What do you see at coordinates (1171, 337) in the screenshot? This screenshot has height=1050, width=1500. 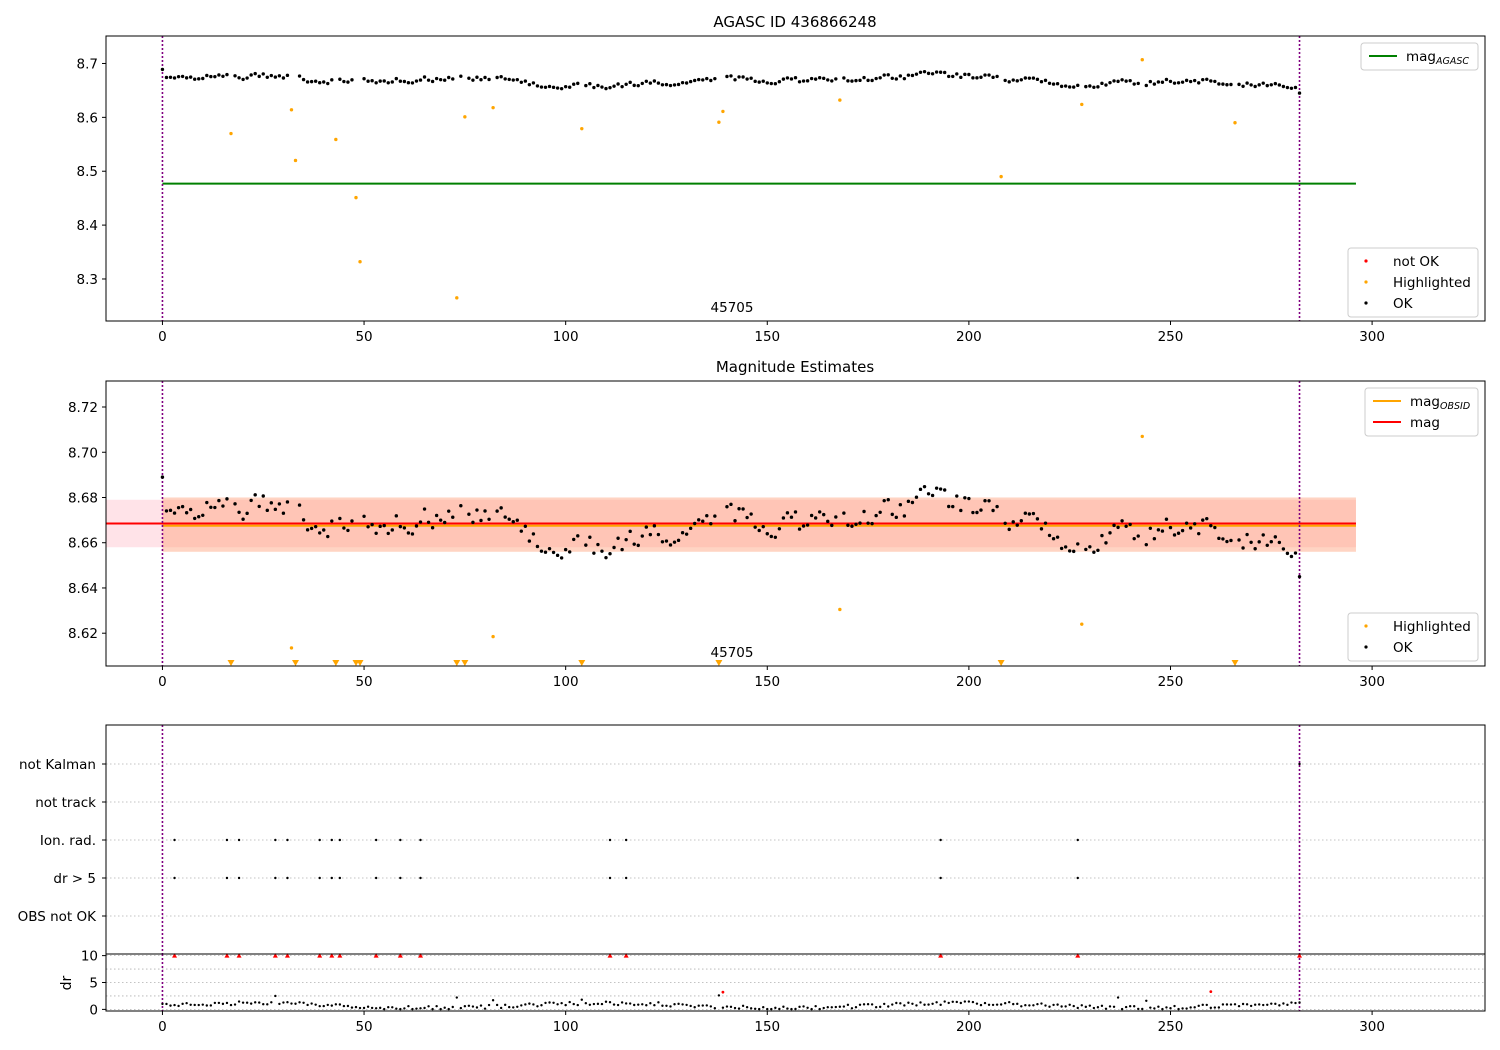 I see `x-tick-label: 250` at bounding box center [1171, 337].